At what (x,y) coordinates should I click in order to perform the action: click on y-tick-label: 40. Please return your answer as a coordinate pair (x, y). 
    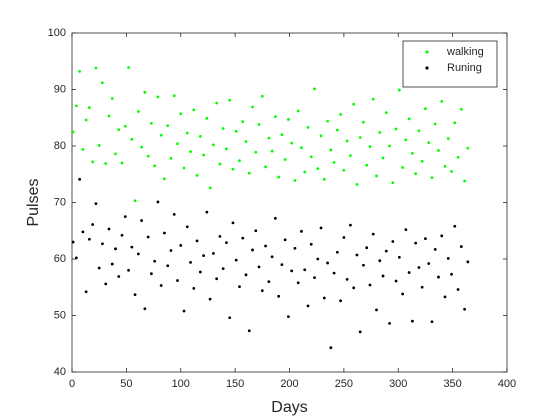
    Looking at the image, I should click on (60, 372).